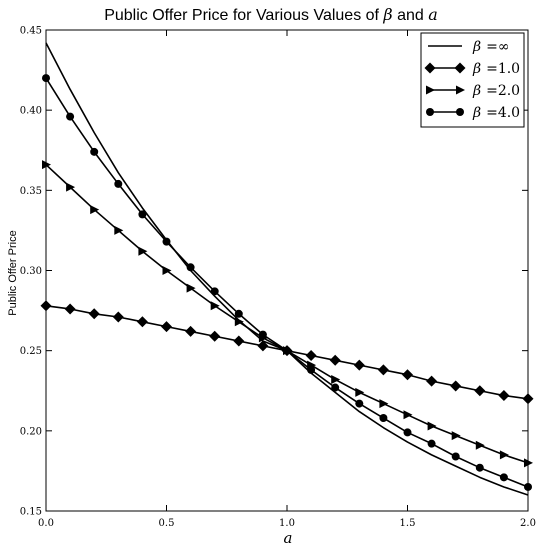 The width and height of the screenshot is (543, 550). I want to click on y-tick-label: 0.35, so click(31, 191).